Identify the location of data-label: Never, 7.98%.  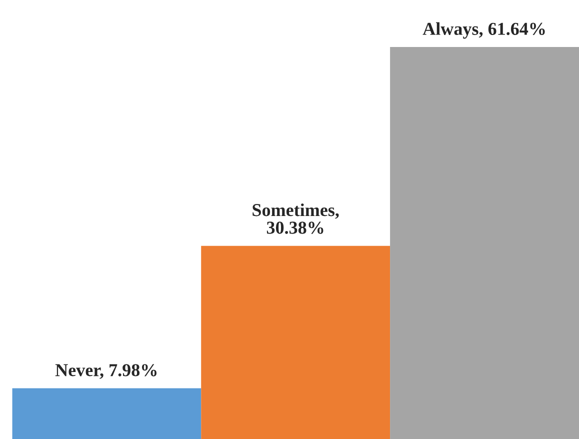
(106, 371).